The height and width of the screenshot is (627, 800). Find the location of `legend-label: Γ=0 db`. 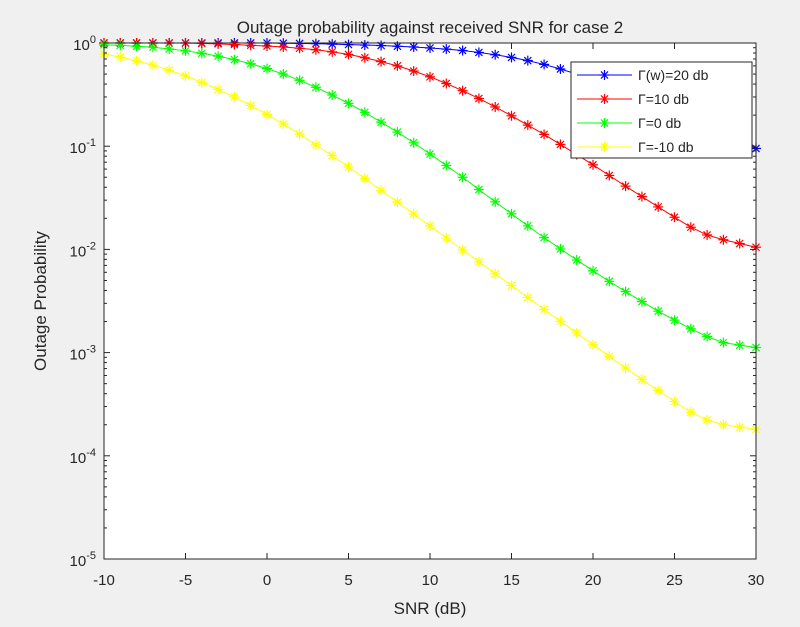

legend-label: Γ=0 db is located at coordinates (659, 123).